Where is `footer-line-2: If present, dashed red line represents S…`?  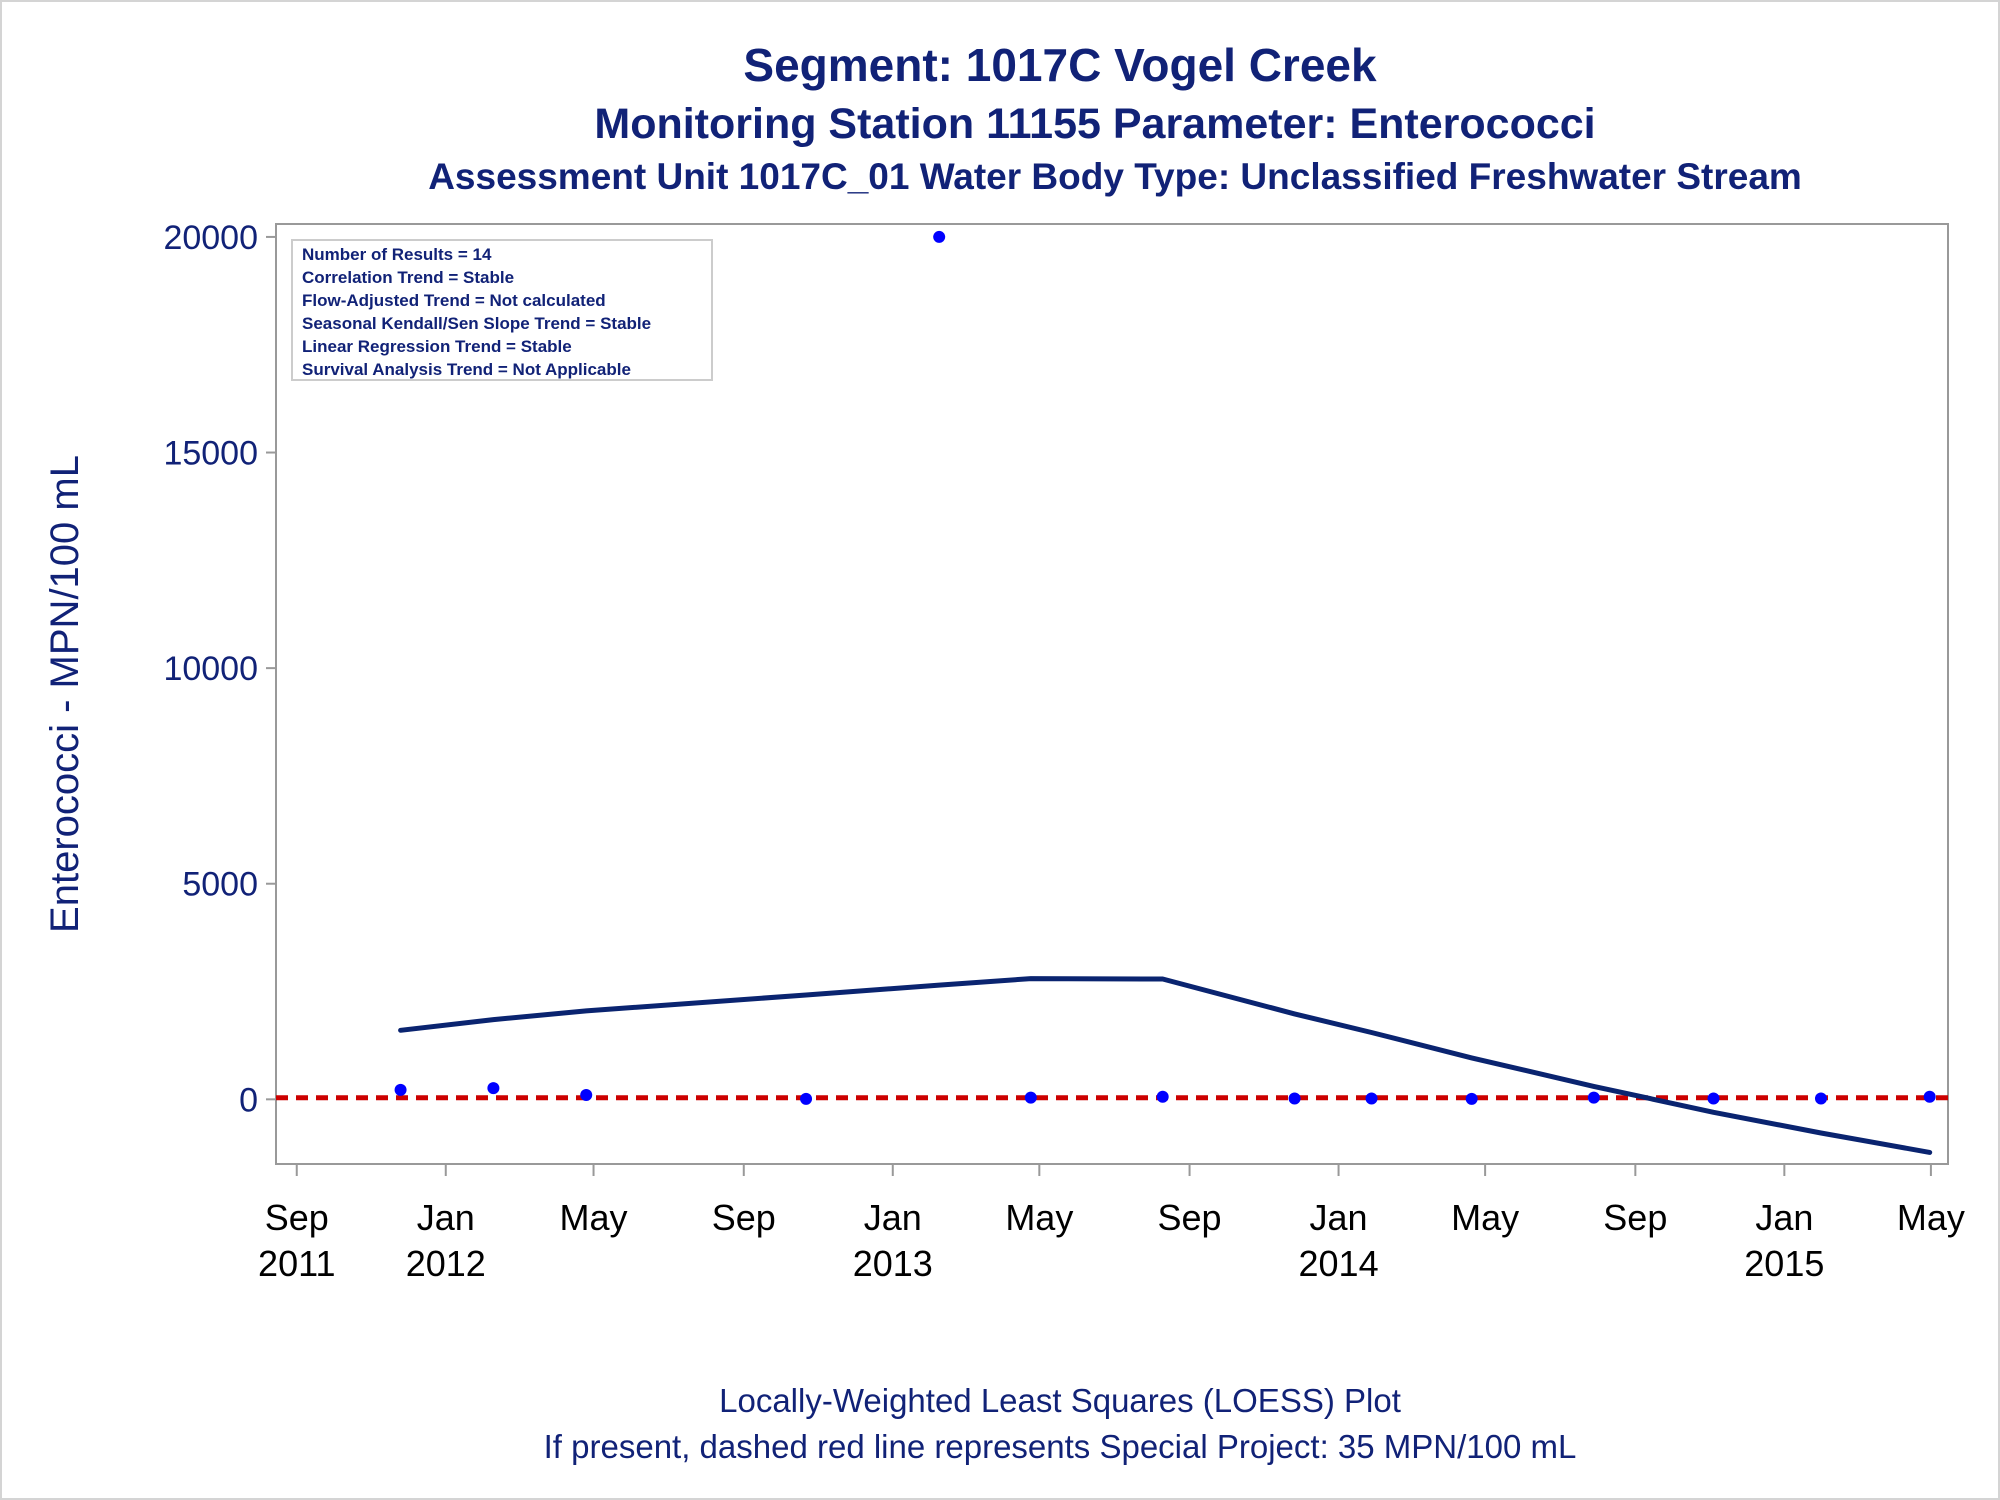 footer-line-2: If present, dashed red line represents S… is located at coordinates (1060, 1446).